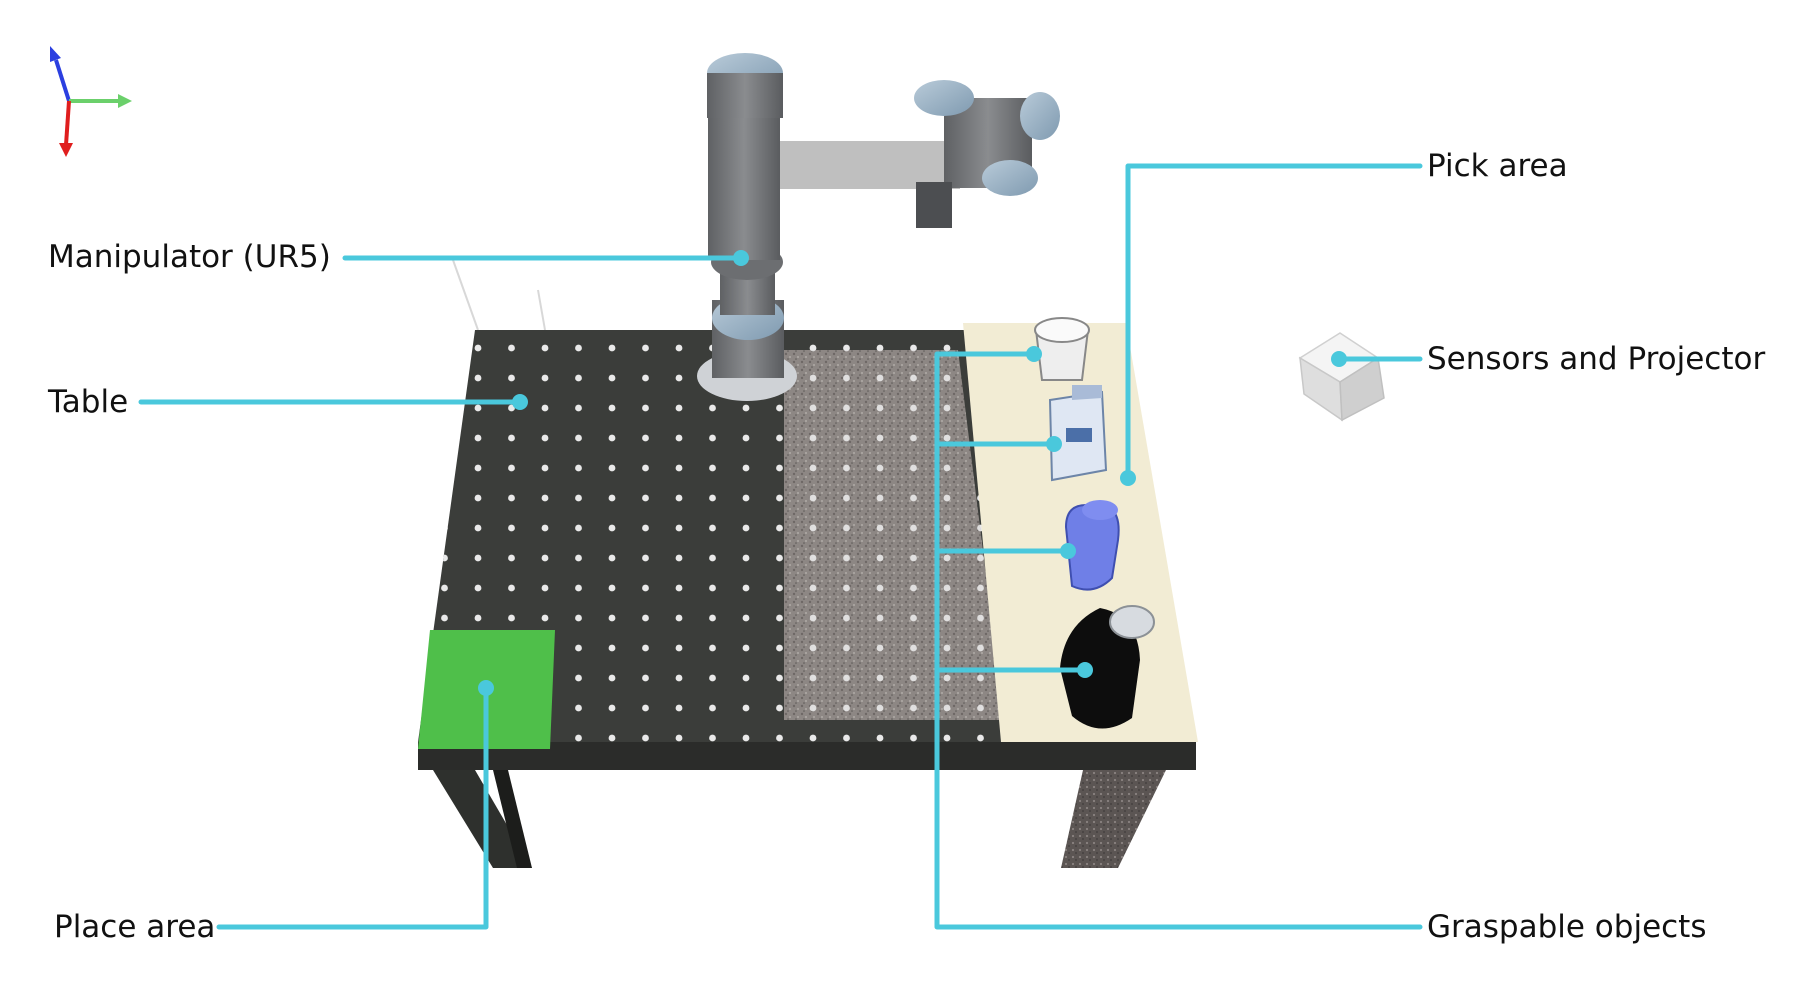 The width and height of the screenshot is (1797, 981). Describe the element at coordinates (352, 807) in the screenshot. I see `place-area-callout-line` at that location.